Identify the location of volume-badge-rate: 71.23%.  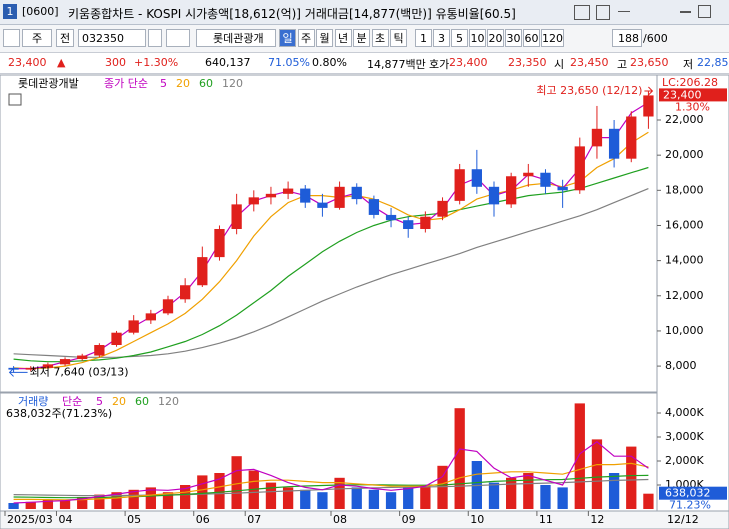
(690, 505).